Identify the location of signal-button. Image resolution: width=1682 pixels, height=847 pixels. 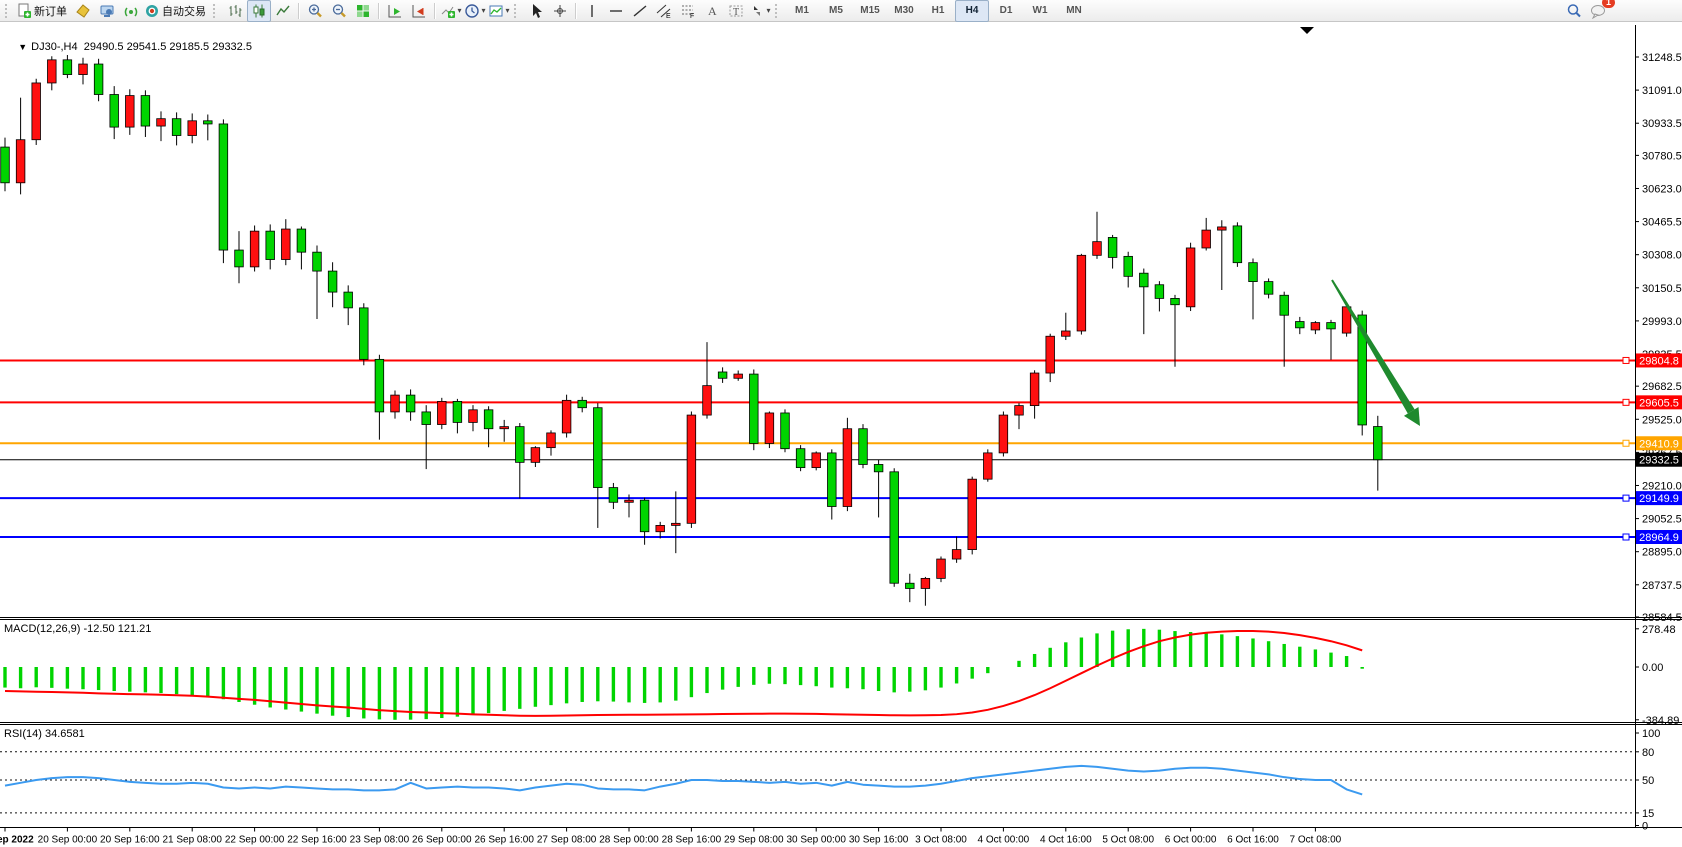
(131, 11).